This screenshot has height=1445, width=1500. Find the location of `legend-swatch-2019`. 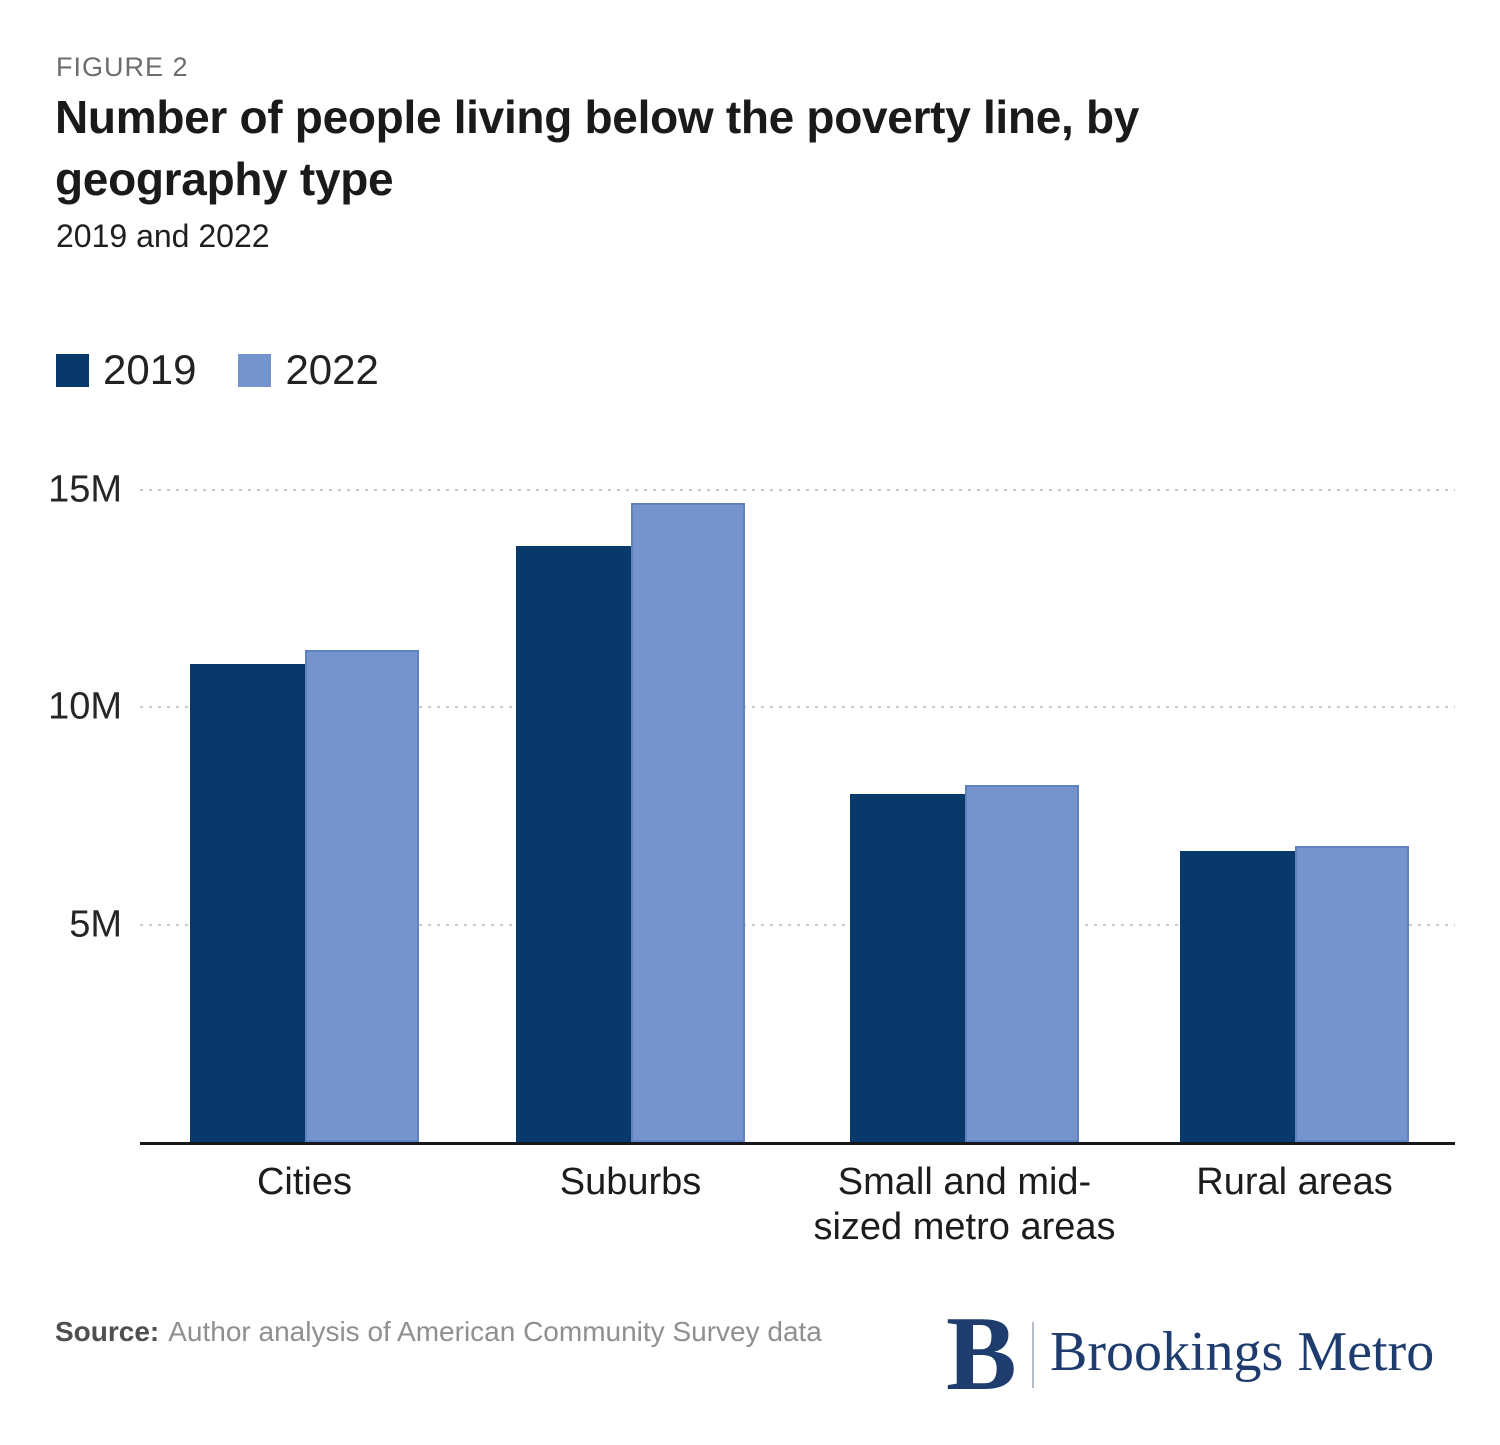

legend-swatch-2019 is located at coordinates (72, 370).